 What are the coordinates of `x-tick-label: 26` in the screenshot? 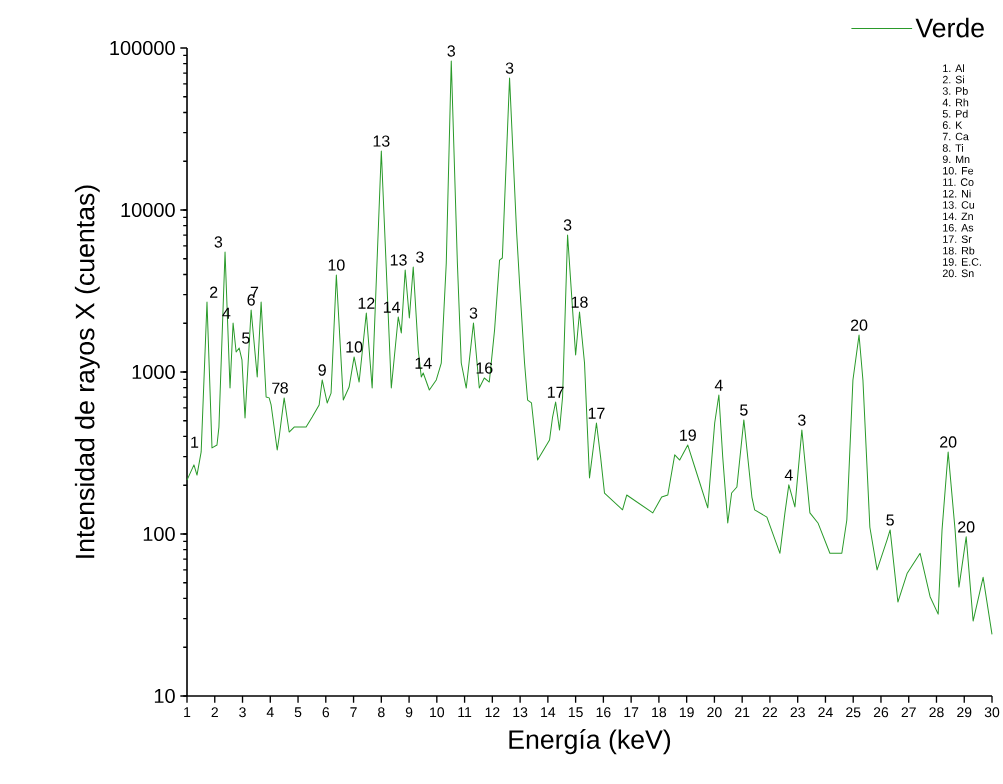 It's located at (881, 712).